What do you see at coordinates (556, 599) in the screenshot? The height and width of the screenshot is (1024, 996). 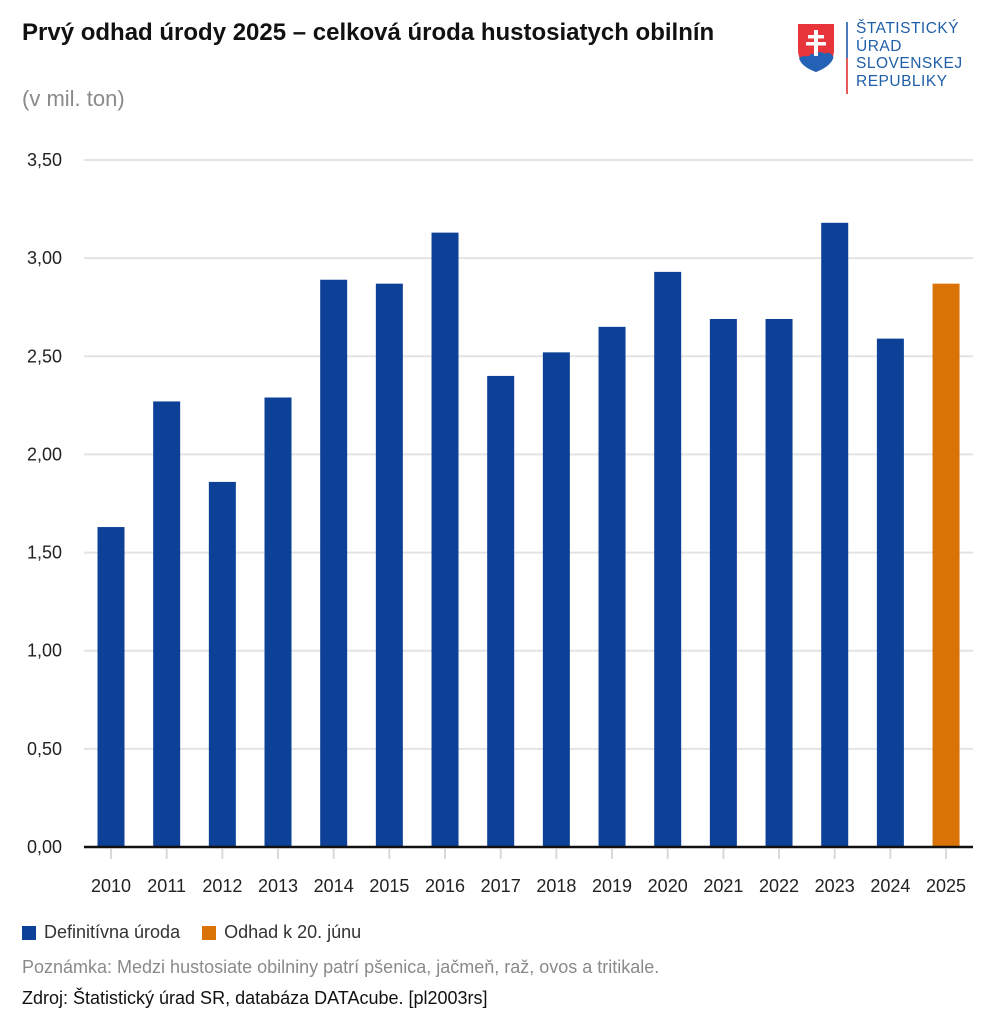 I see `bar-2018` at bounding box center [556, 599].